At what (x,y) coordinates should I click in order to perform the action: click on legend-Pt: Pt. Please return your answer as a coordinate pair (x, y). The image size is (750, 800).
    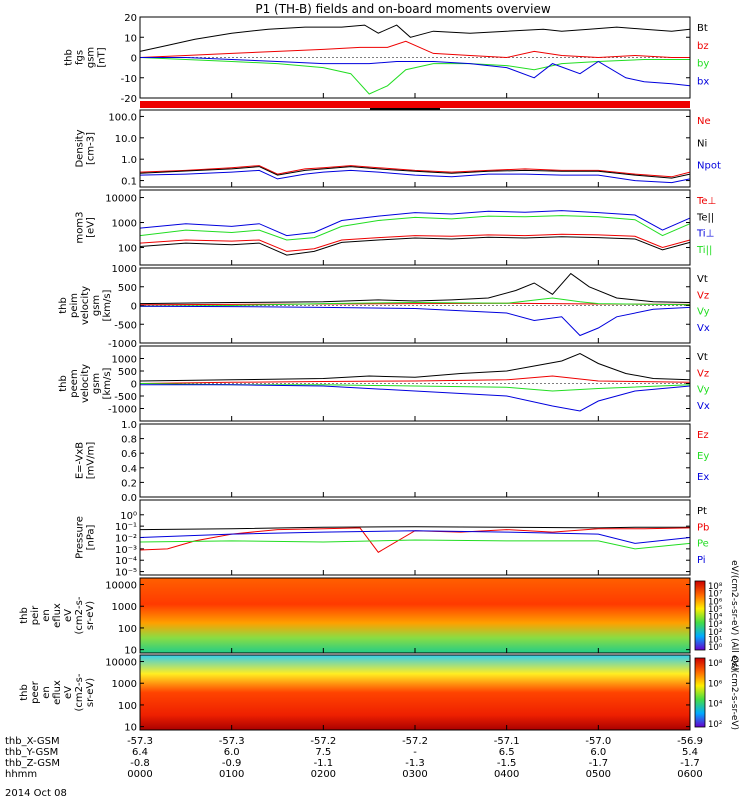
    Looking at the image, I should click on (702, 511).